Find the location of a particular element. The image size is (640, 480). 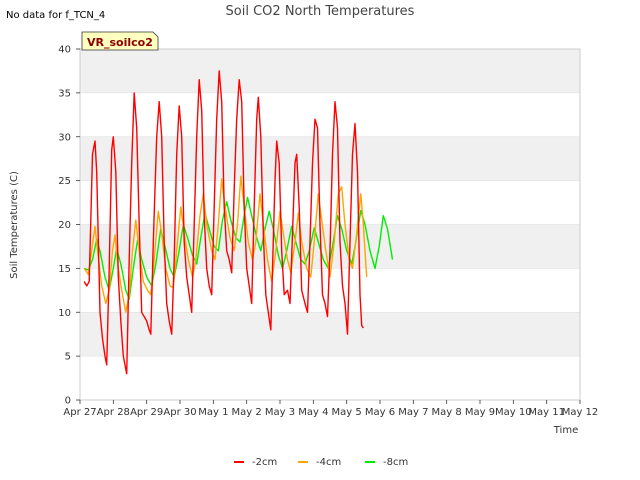

station-badge: VR_soilco2 is located at coordinates (120, 41).